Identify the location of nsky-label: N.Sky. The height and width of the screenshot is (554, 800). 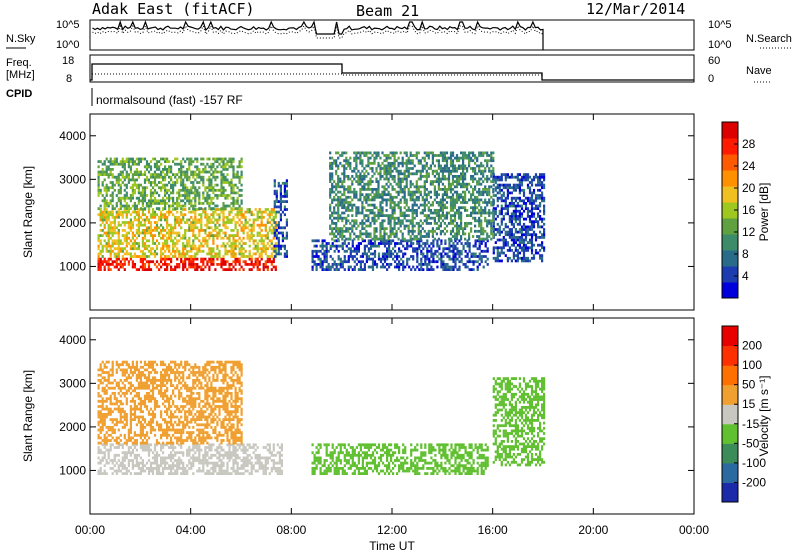
(21, 39).